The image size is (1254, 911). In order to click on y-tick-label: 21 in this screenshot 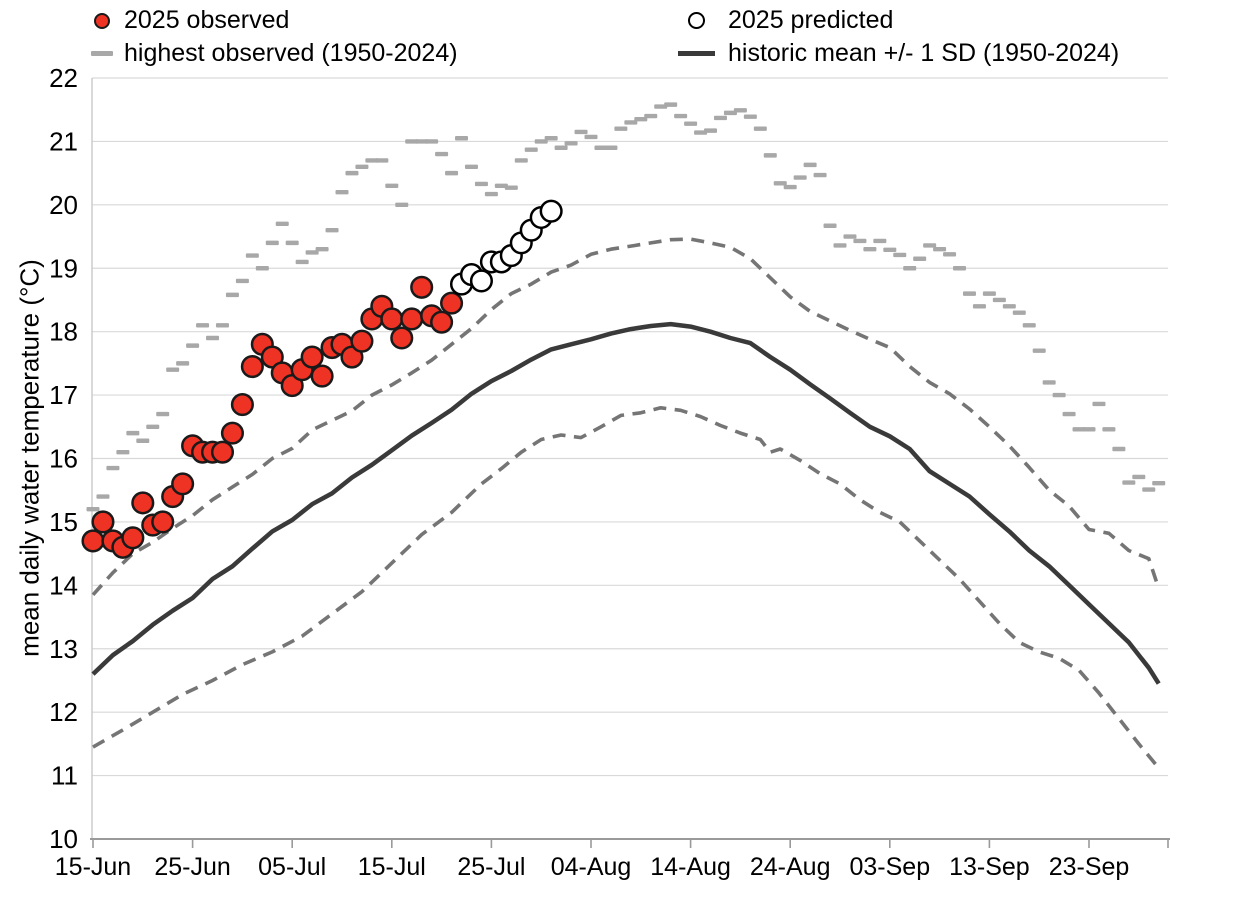, I will do `click(63, 141)`.